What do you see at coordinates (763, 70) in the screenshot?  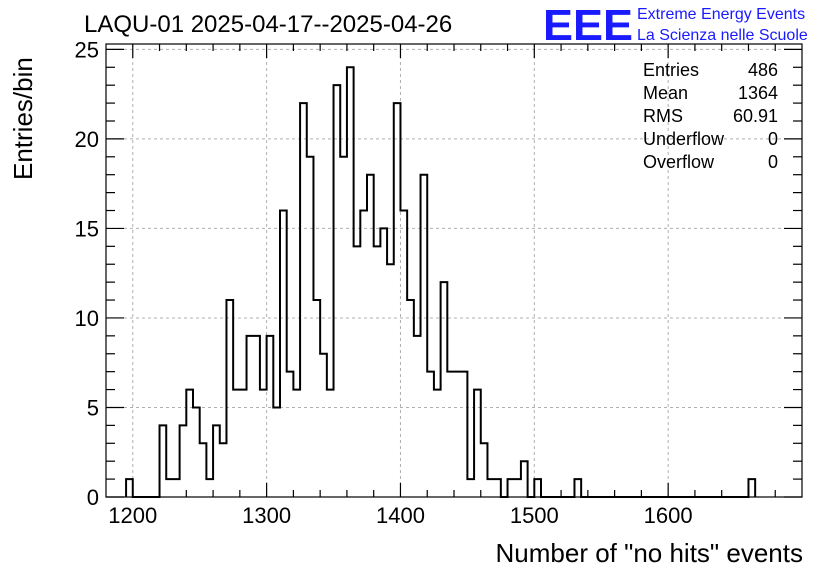 I see `stat-value: 486` at bounding box center [763, 70].